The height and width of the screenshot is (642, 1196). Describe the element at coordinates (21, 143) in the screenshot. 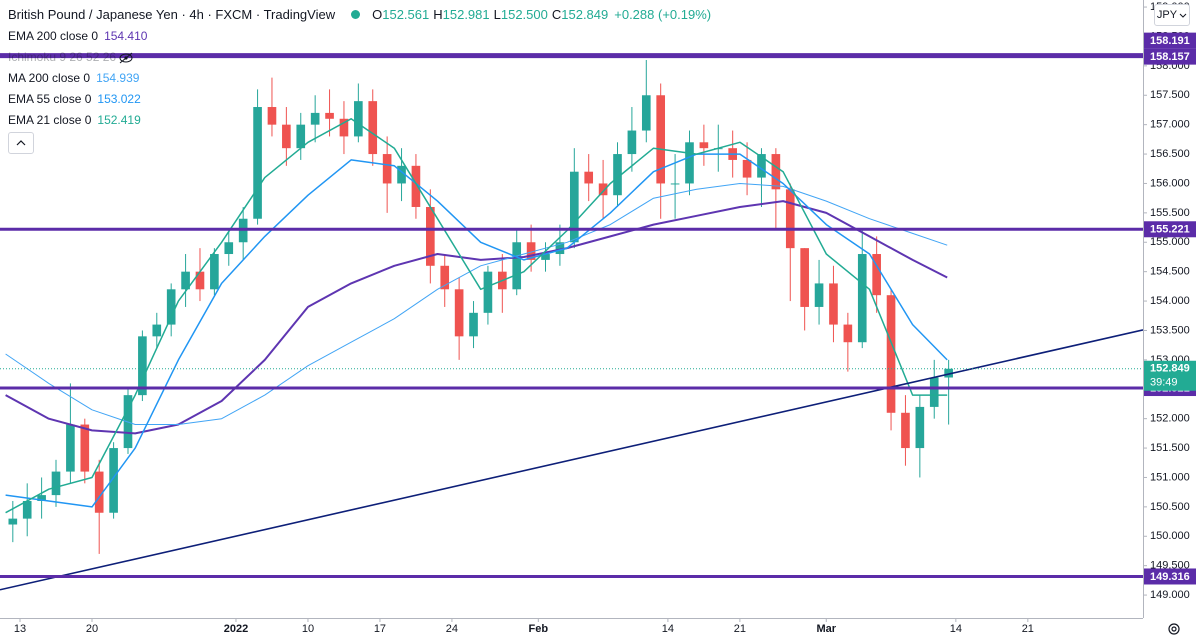

I see `collapse-legend` at that location.